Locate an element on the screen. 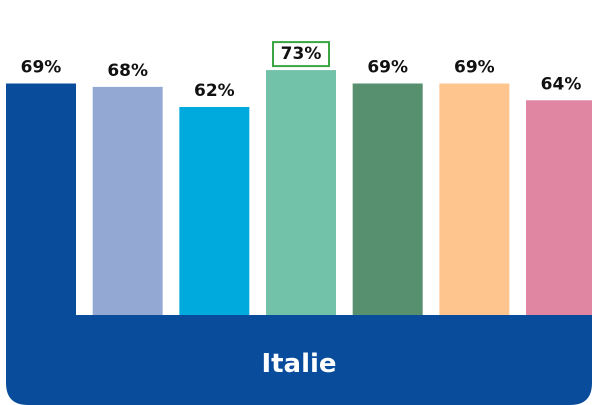 This screenshot has height=405, width=592. value-label-7: 64% is located at coordinates (561, 84).